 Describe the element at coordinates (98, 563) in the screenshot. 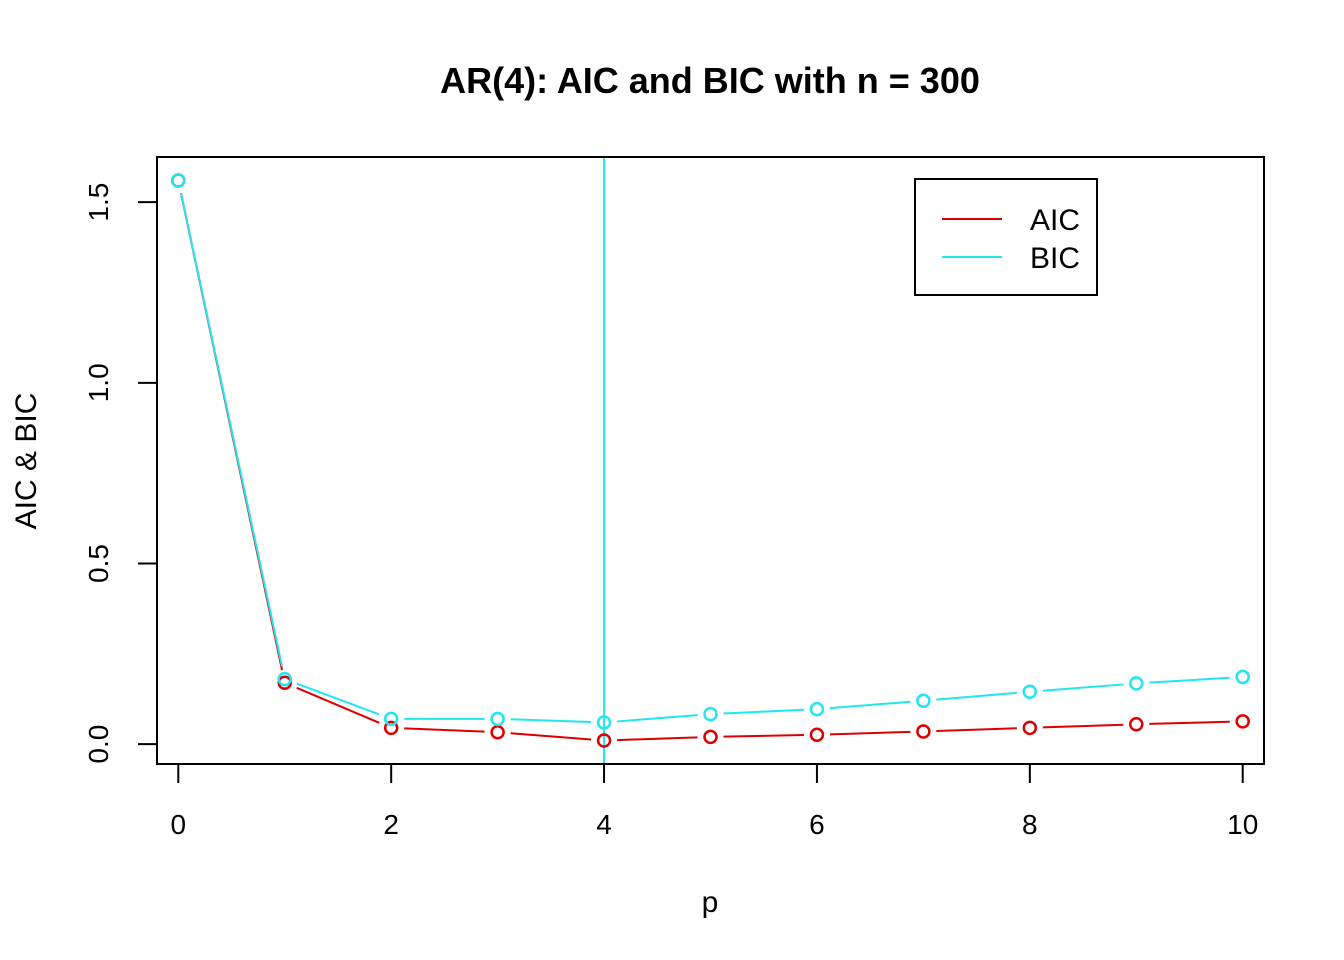

I see `y-tick-label: 0.5` at that location.